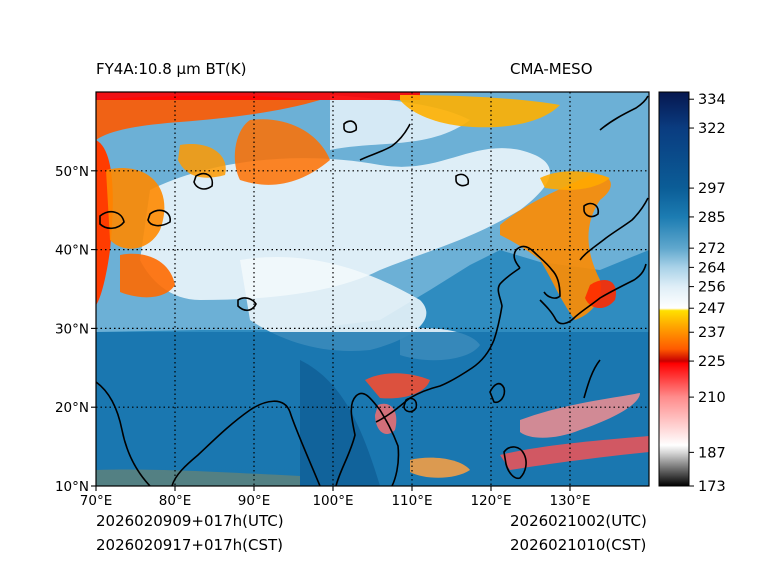 The width and height of the screenshot is (764, 573). Describe the element at coordinates (72, 408) in the screenshot. I see `lat-tick-label: 20°N` at that location.